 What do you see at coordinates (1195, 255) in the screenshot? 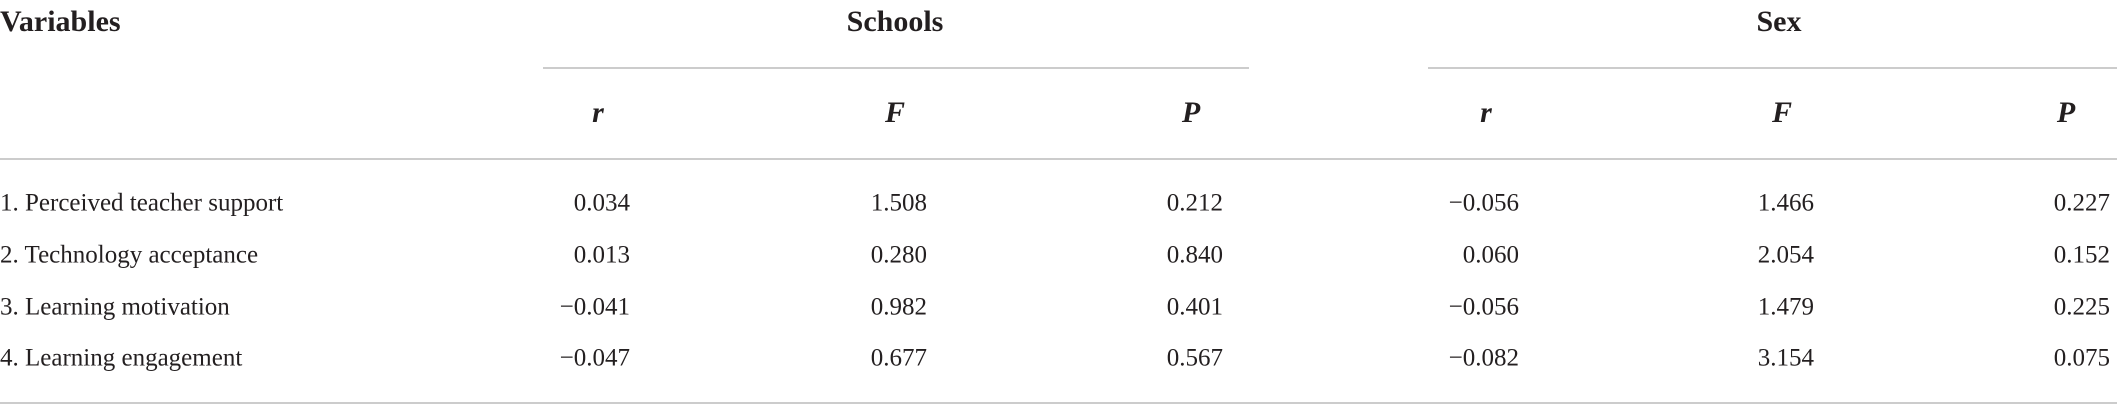
I see `cell-value: 0.840` at bounding box center [1195, 255].